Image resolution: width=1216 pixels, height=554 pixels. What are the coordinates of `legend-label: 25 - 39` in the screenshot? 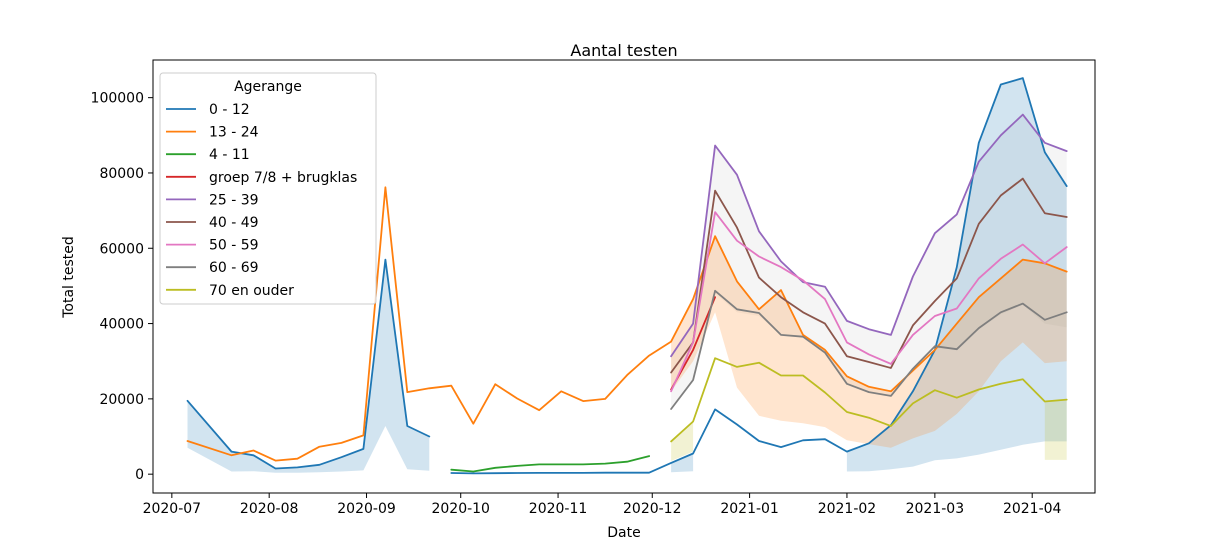 It's located at (234, 200).